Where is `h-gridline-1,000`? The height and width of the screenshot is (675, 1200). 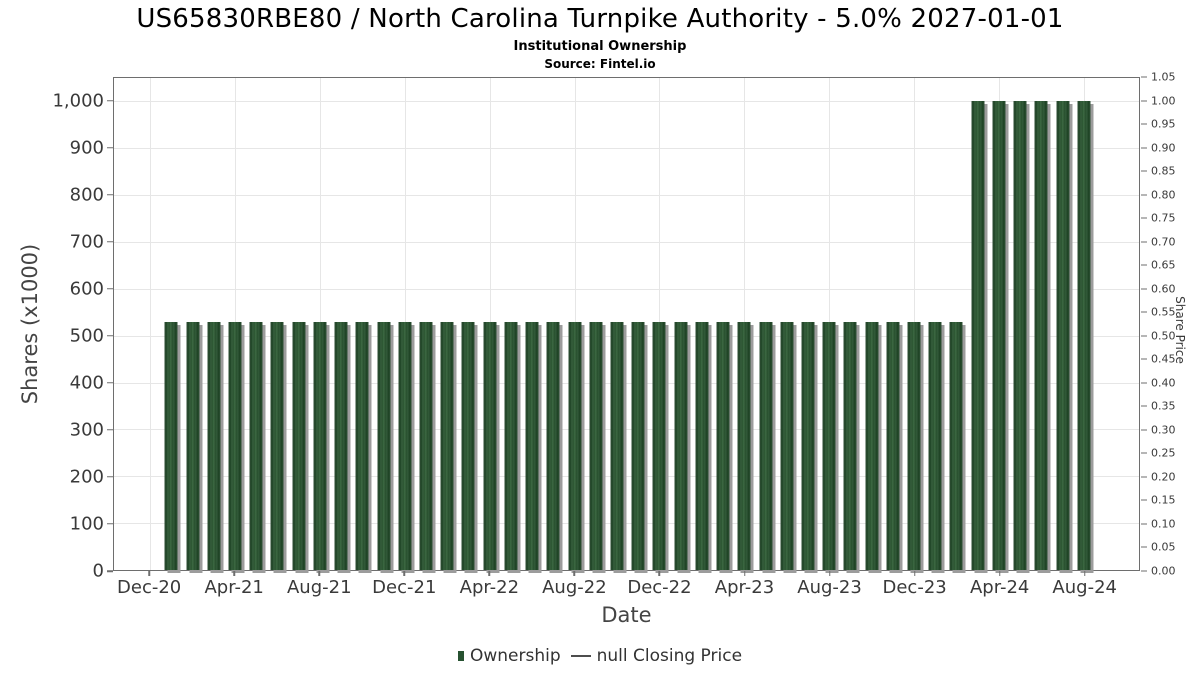 h-gridline-1,000 is located at coordinates (626, 102).